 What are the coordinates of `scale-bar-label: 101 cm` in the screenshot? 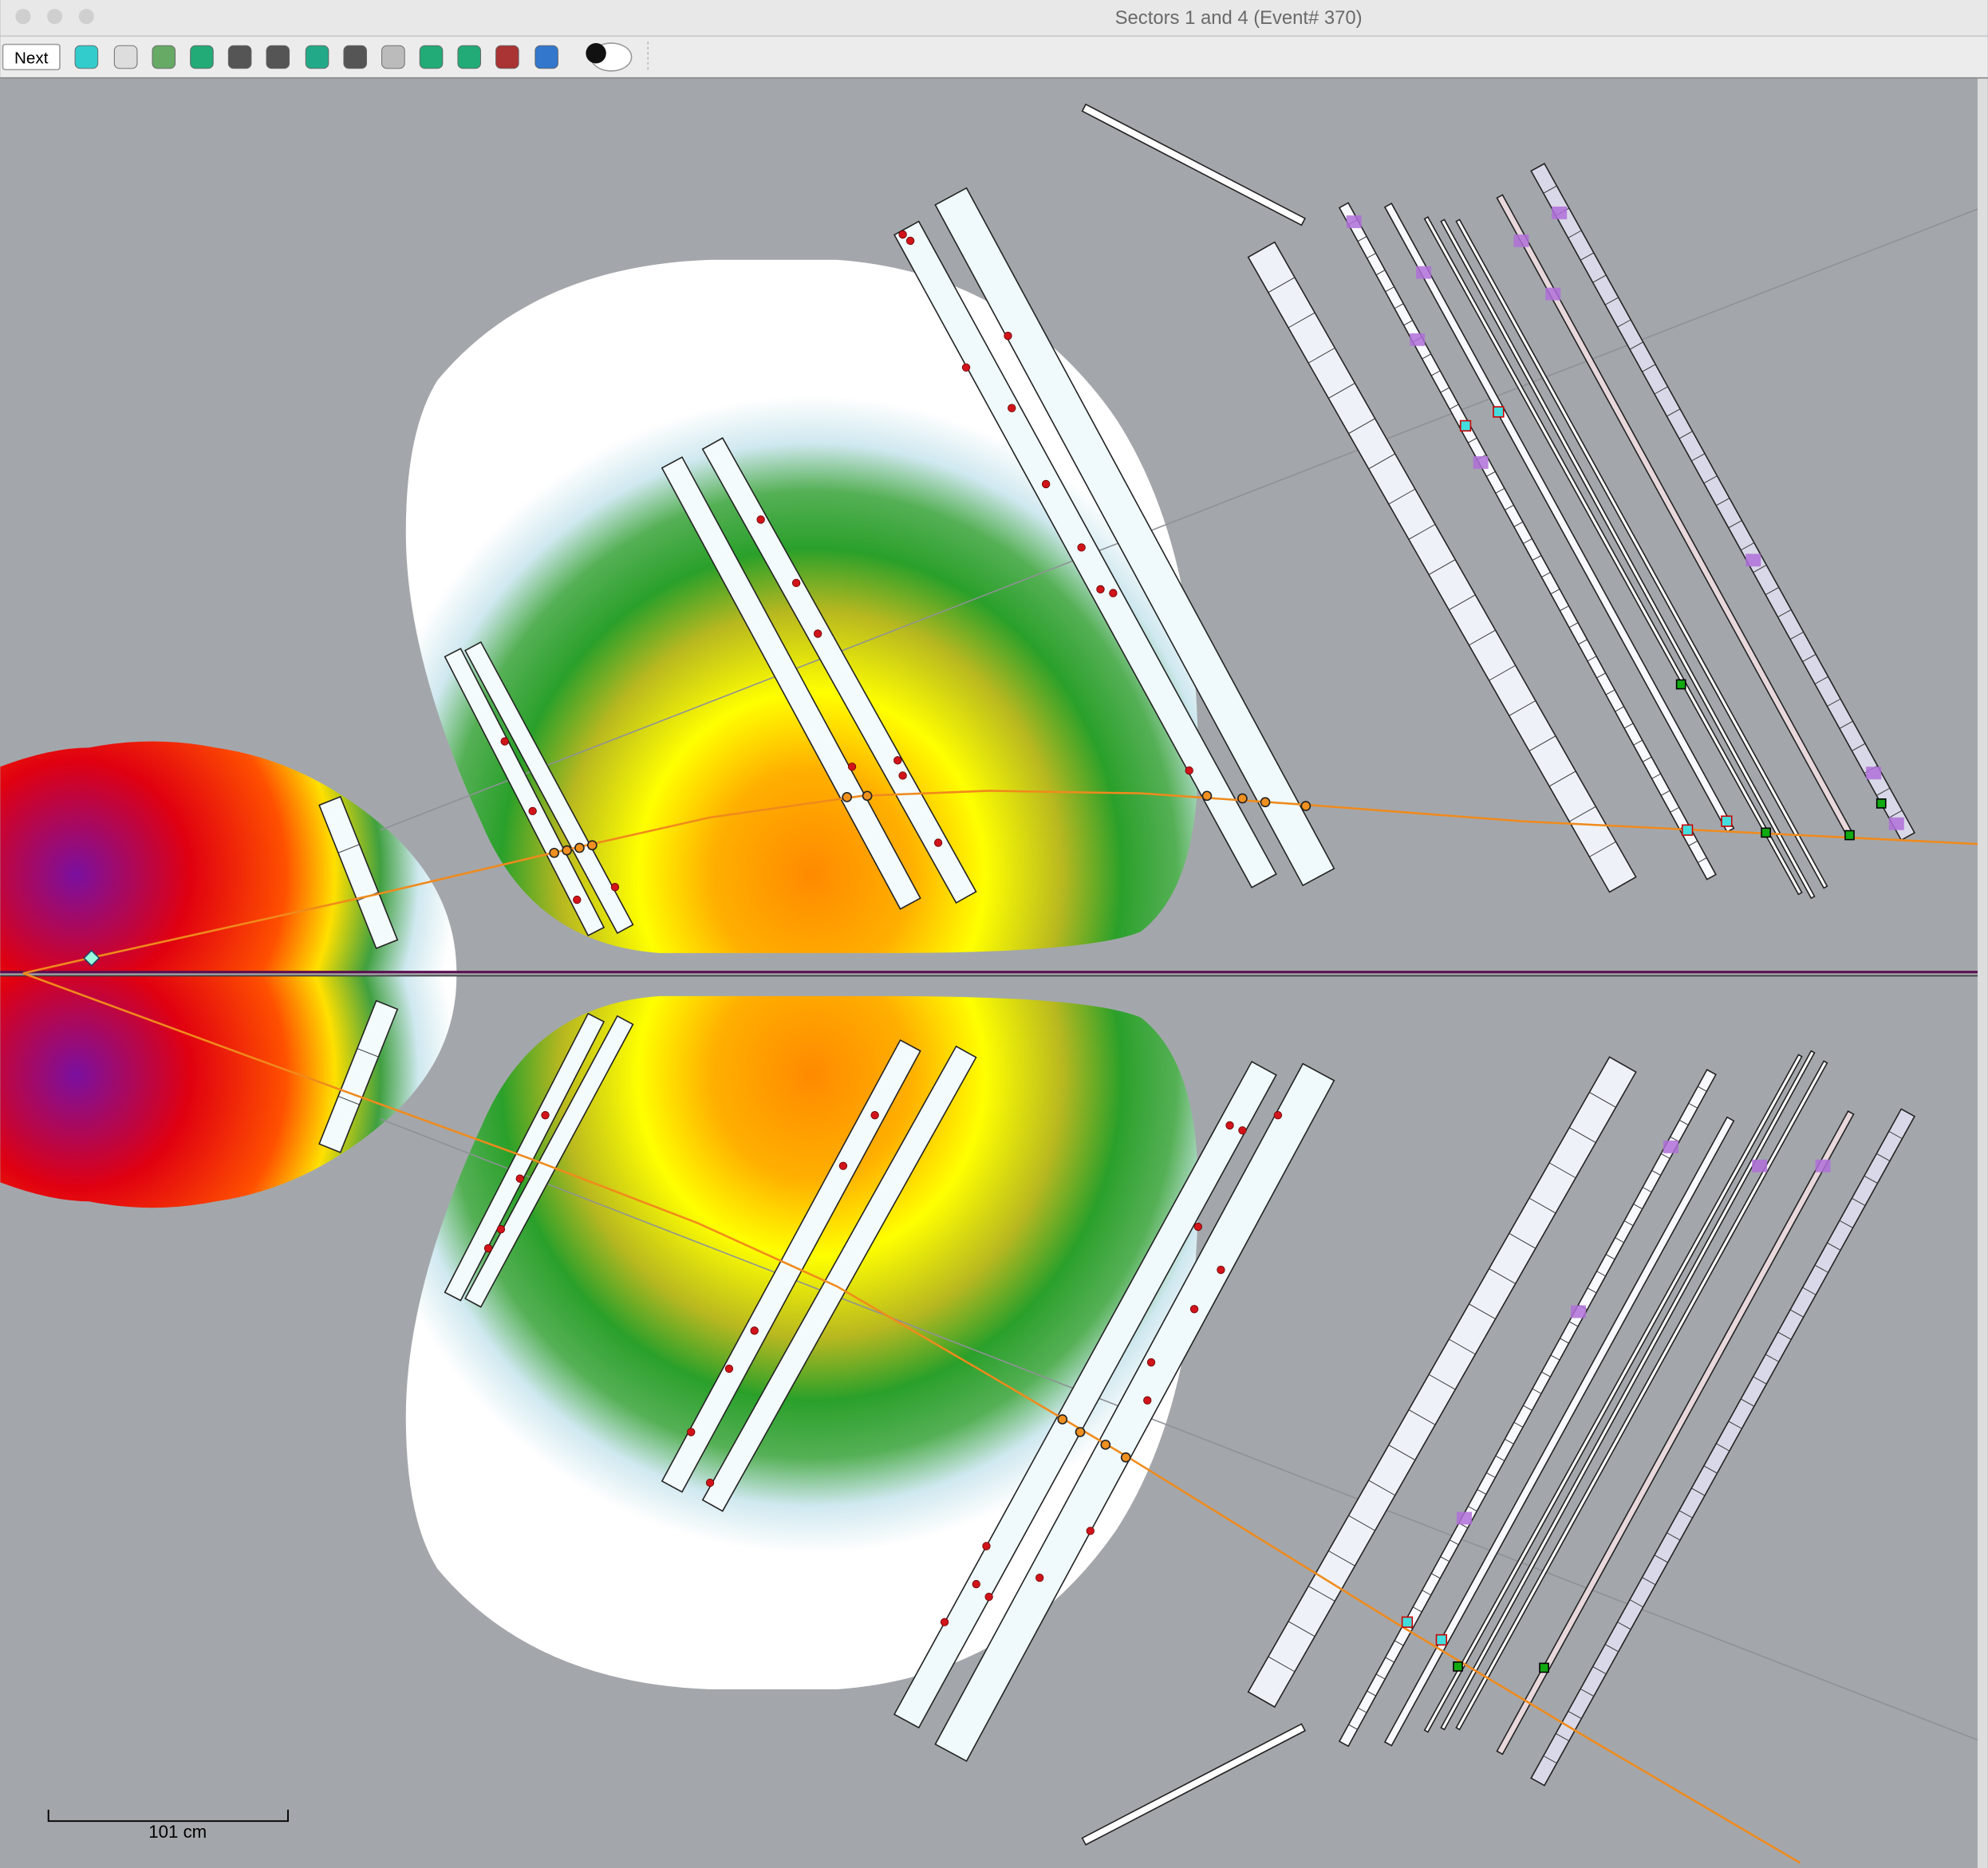 It's located at (177, 1832).